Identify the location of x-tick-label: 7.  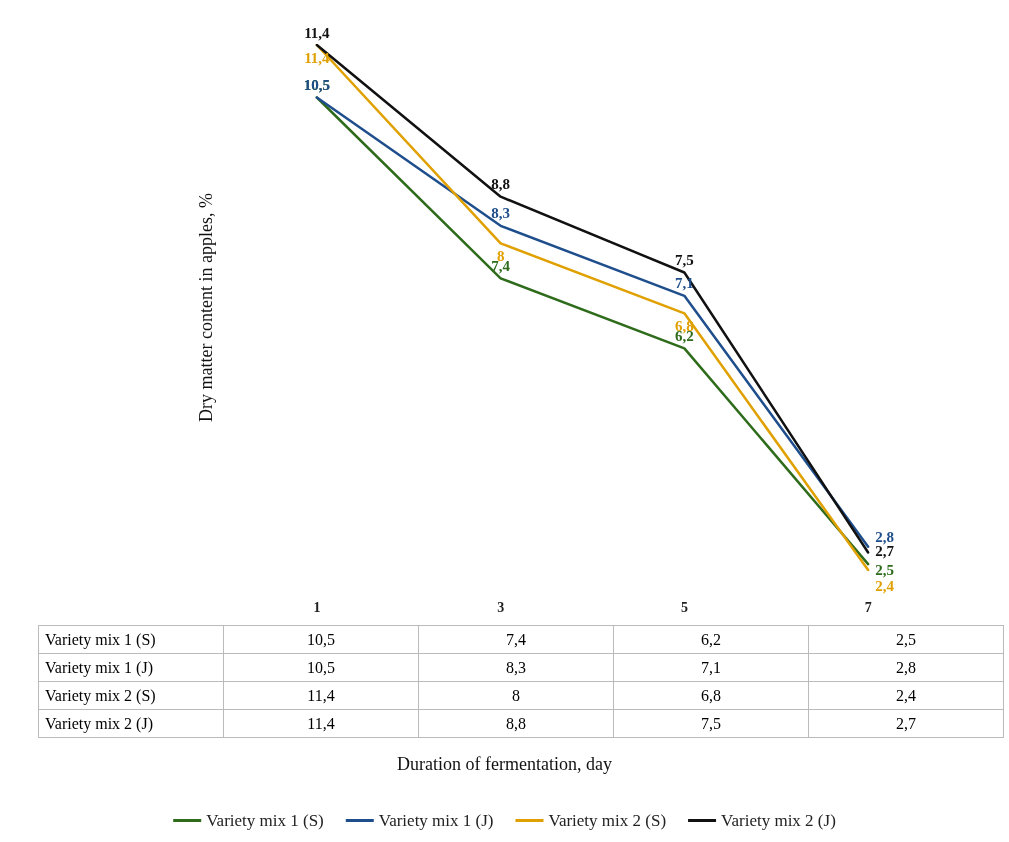
(868, 607).